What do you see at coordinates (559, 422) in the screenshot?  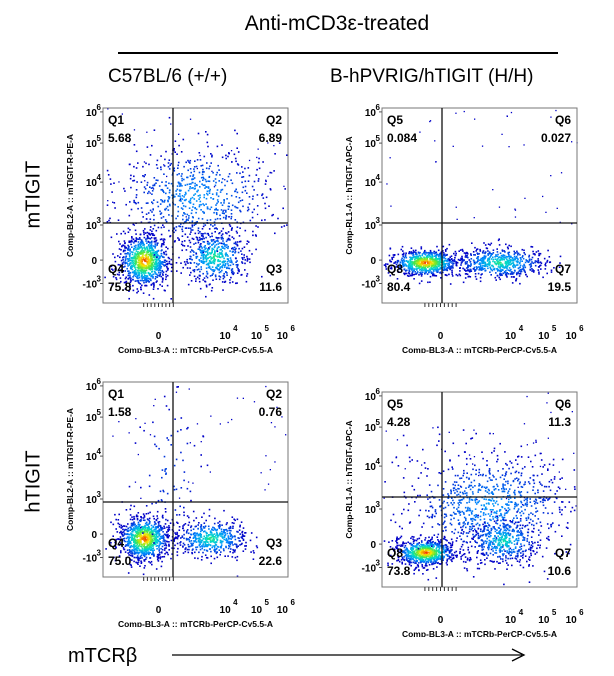 I see `quadrant-percent: 11.3` at bounding box center [559, 422].